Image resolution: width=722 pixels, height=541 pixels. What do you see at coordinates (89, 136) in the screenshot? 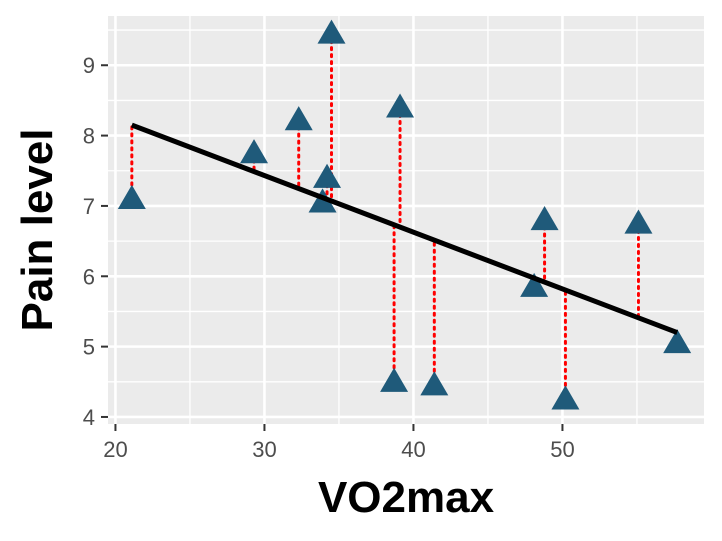
I see `y-tick-label: 8` at bounding box center [89, 136].